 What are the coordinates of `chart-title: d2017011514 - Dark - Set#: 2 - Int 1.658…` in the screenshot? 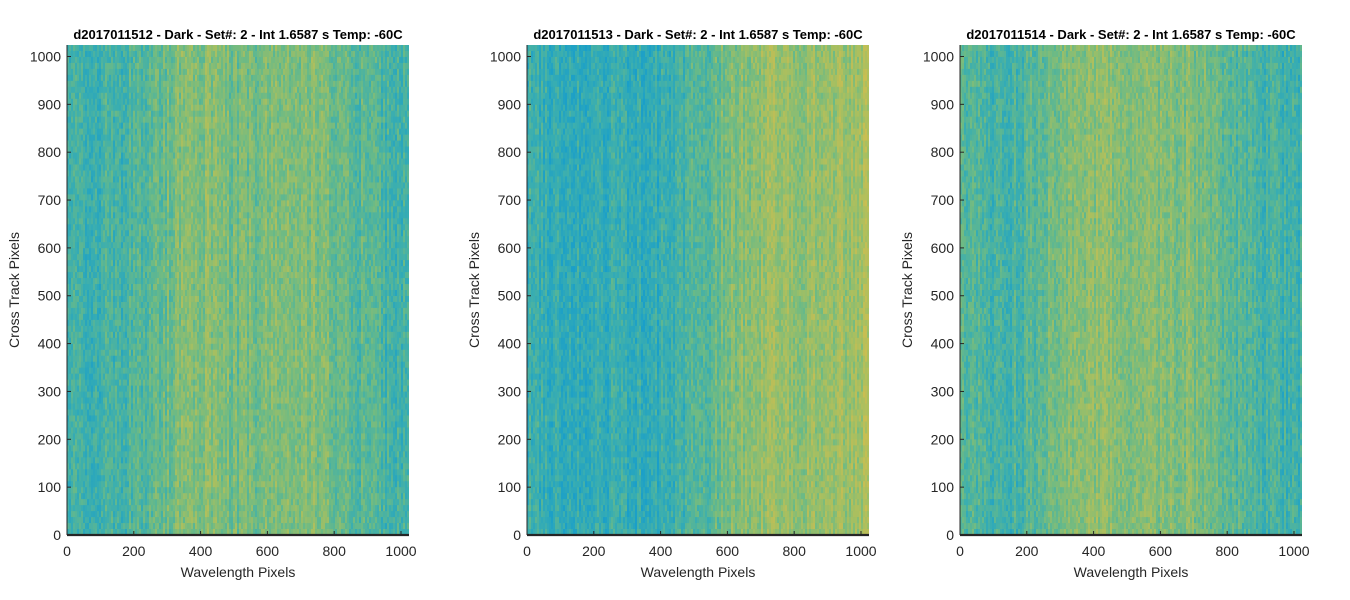 It's located at (1131, 34).